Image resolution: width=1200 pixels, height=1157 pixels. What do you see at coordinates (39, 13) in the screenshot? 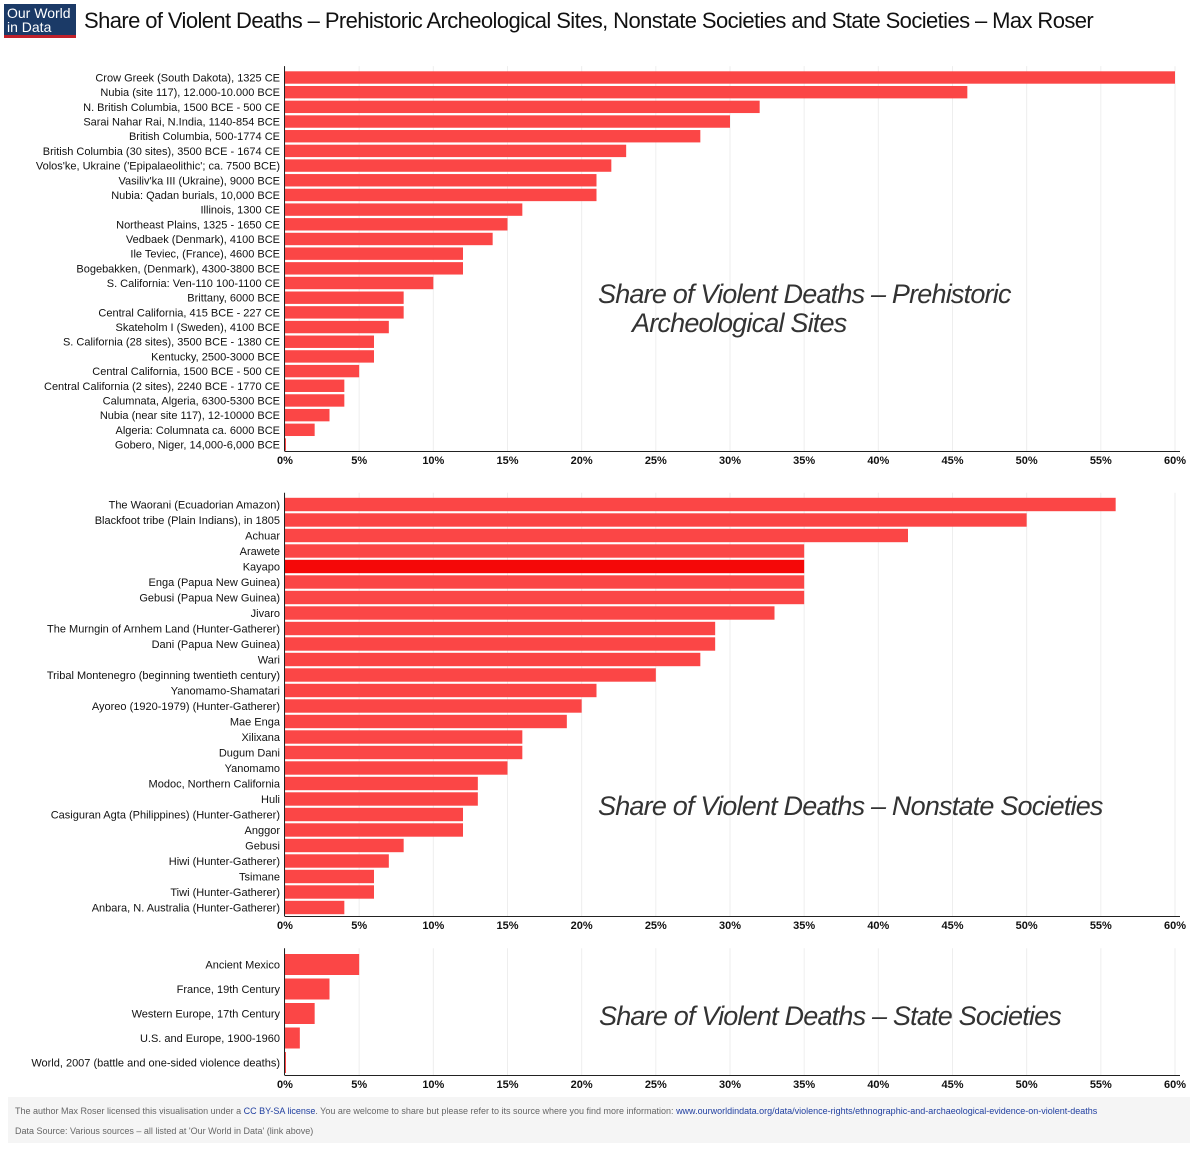
I see `logo-line-1: Our World` at bounding box center [39, 13].